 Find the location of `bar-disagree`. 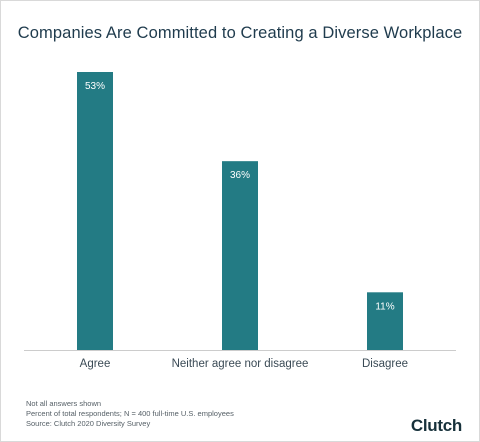

bar-disagree is located at coordinates (385, 321).